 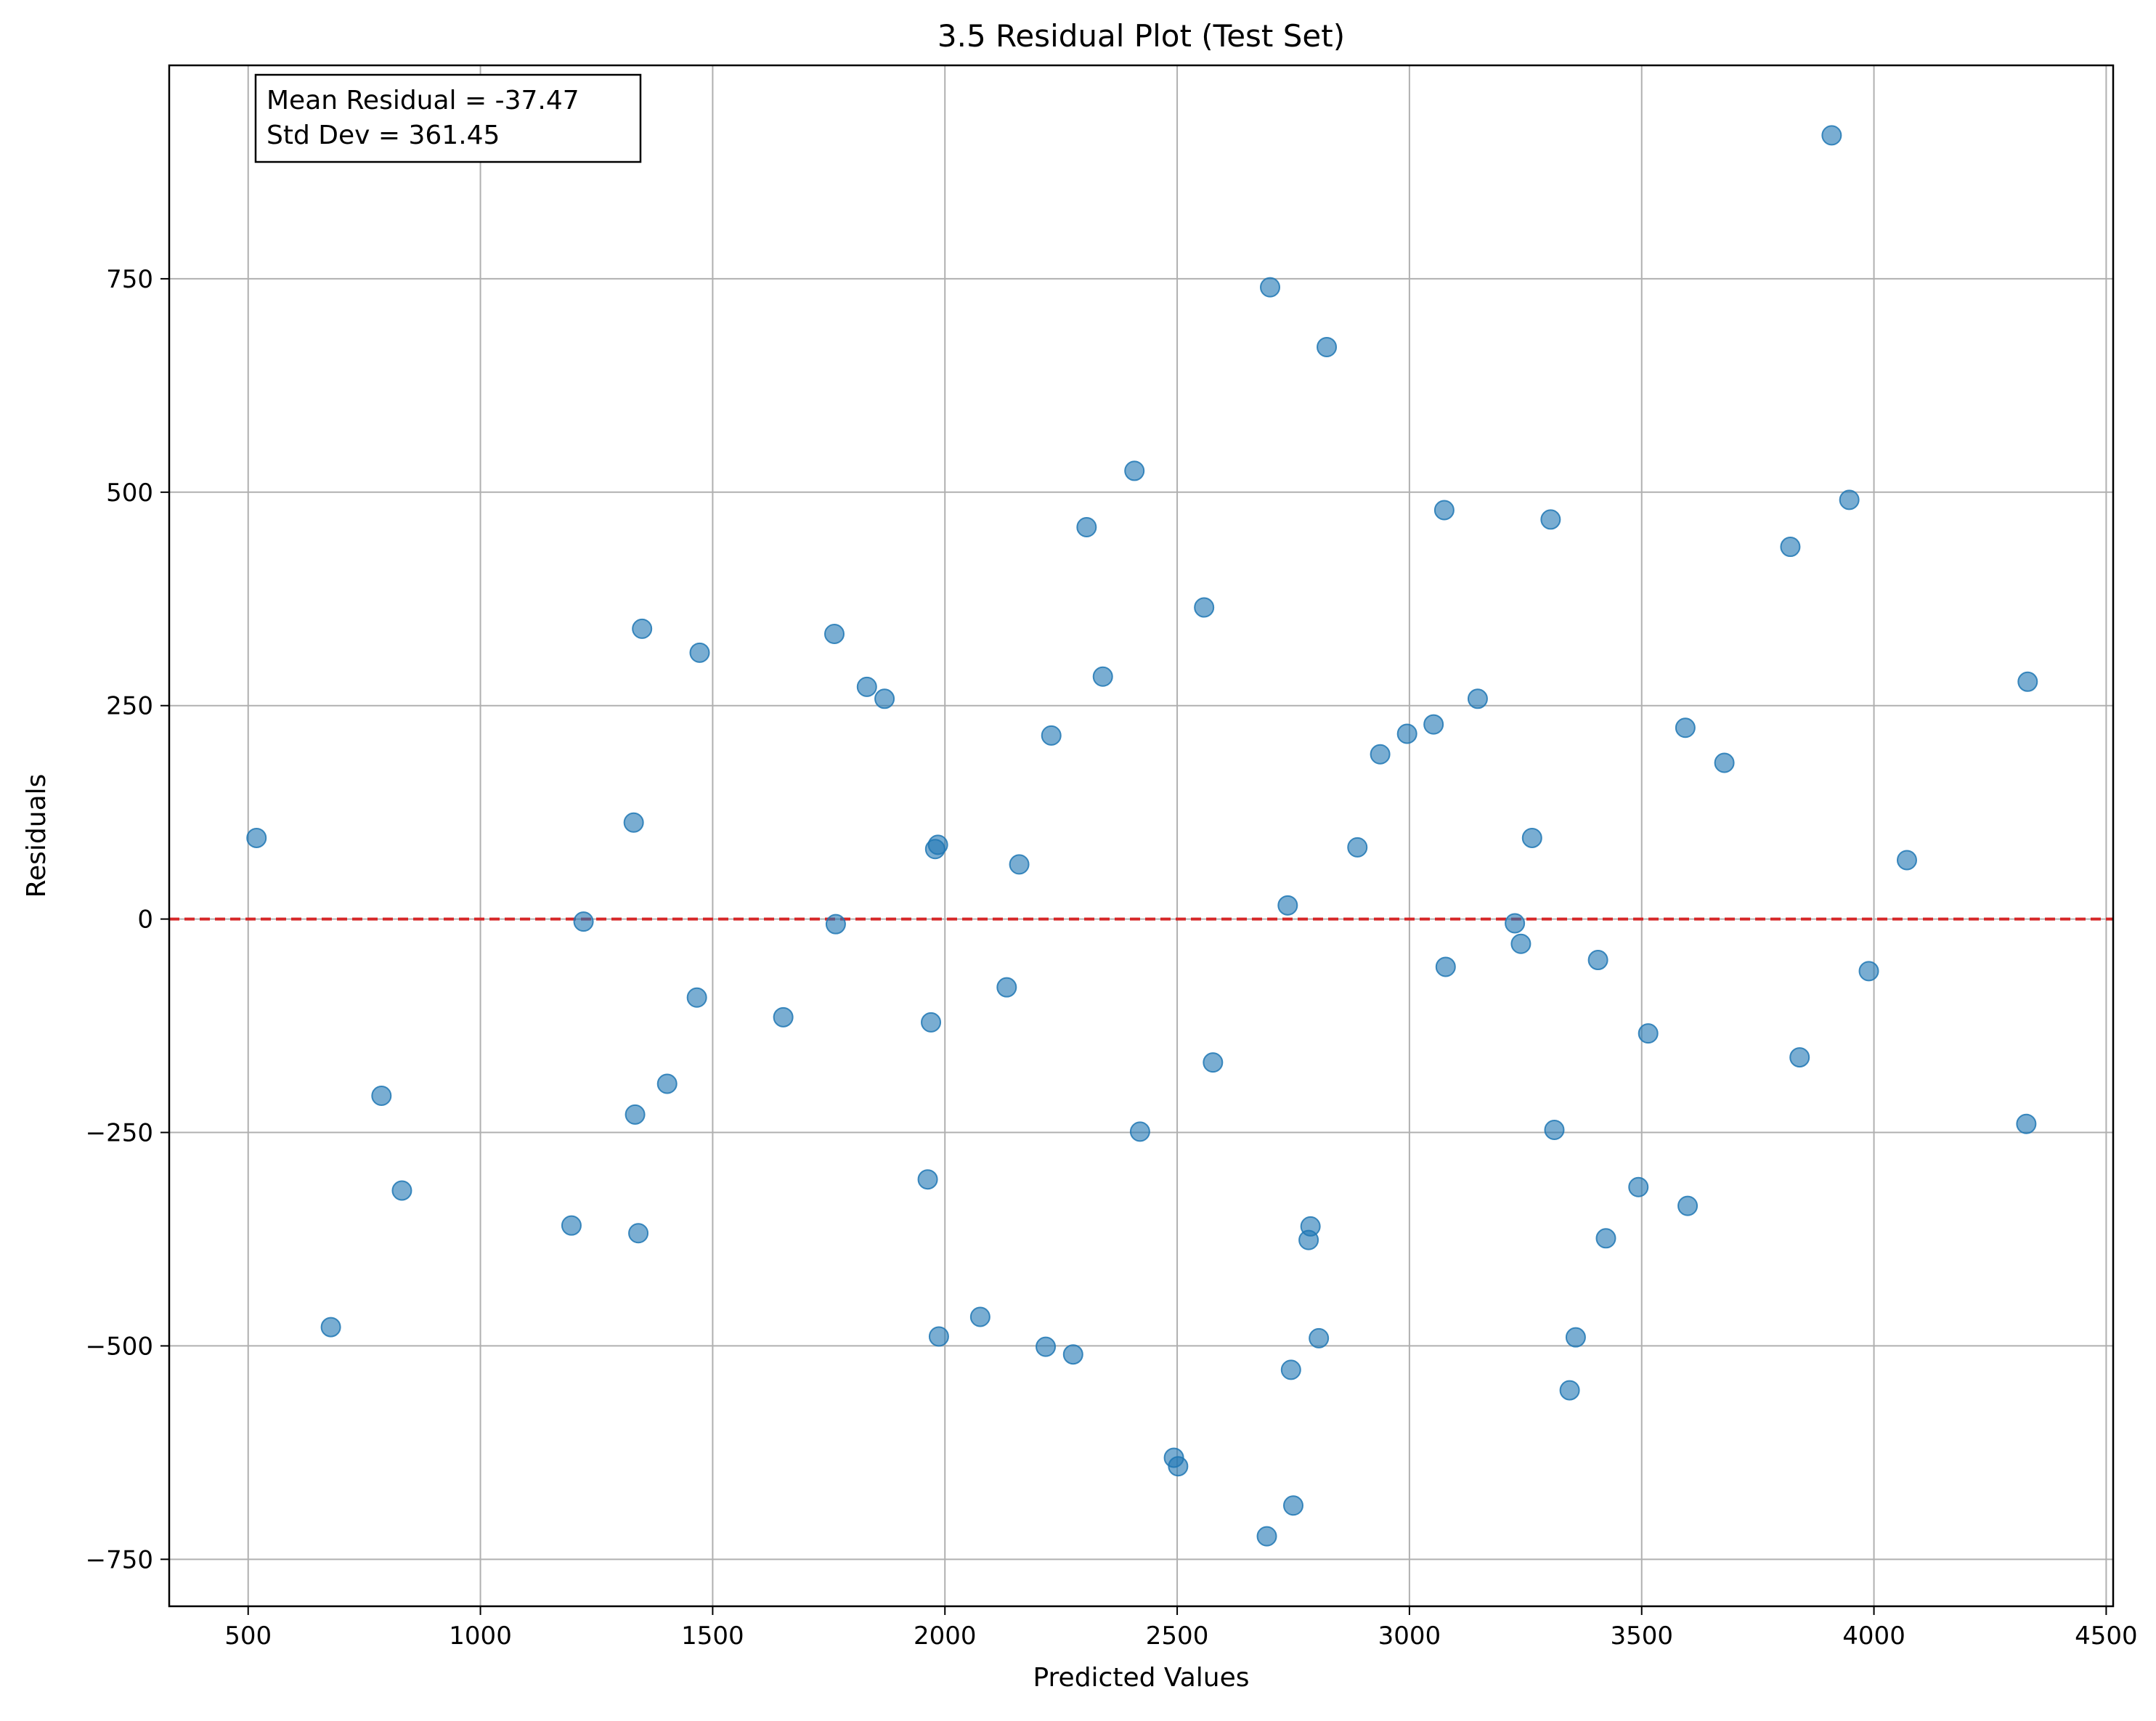 I want to click on chart-title: 3.5 Residual Plot (Test Set), so click(x=1141, y=36).